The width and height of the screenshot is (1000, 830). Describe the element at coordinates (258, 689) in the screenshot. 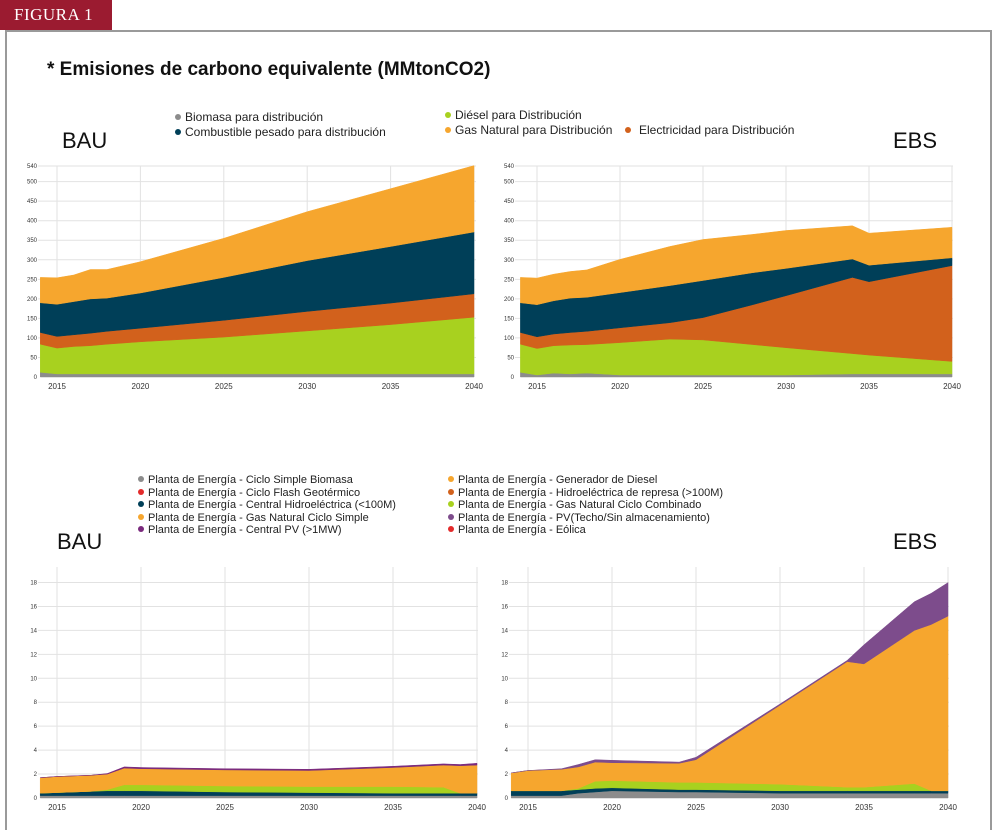

I see `chart-bottom-bau: 0 2 4 6 8 10 12 14 16 18 2015 2020 2025 2030 2035 2040` at that location.